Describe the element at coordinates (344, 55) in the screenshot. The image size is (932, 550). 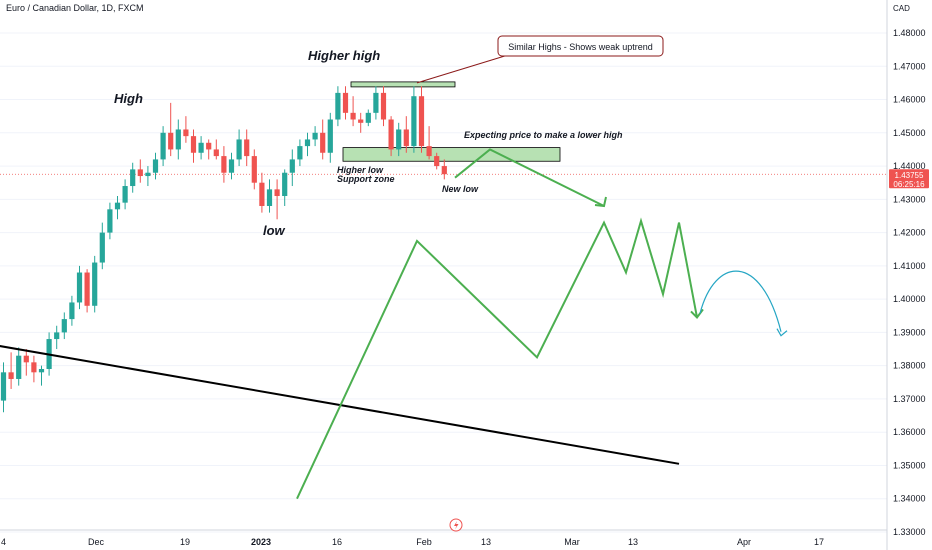
I see `annotation-higher-high: Higher high` at that location.